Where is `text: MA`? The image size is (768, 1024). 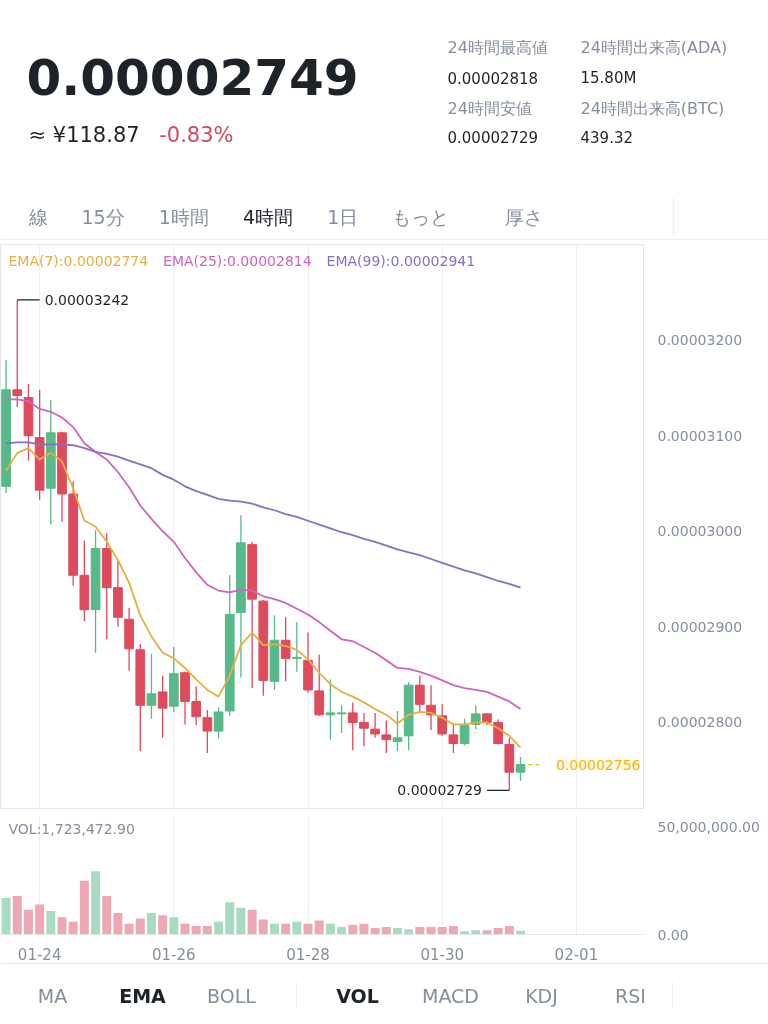 text: MA is located at coordinates (52, 995).